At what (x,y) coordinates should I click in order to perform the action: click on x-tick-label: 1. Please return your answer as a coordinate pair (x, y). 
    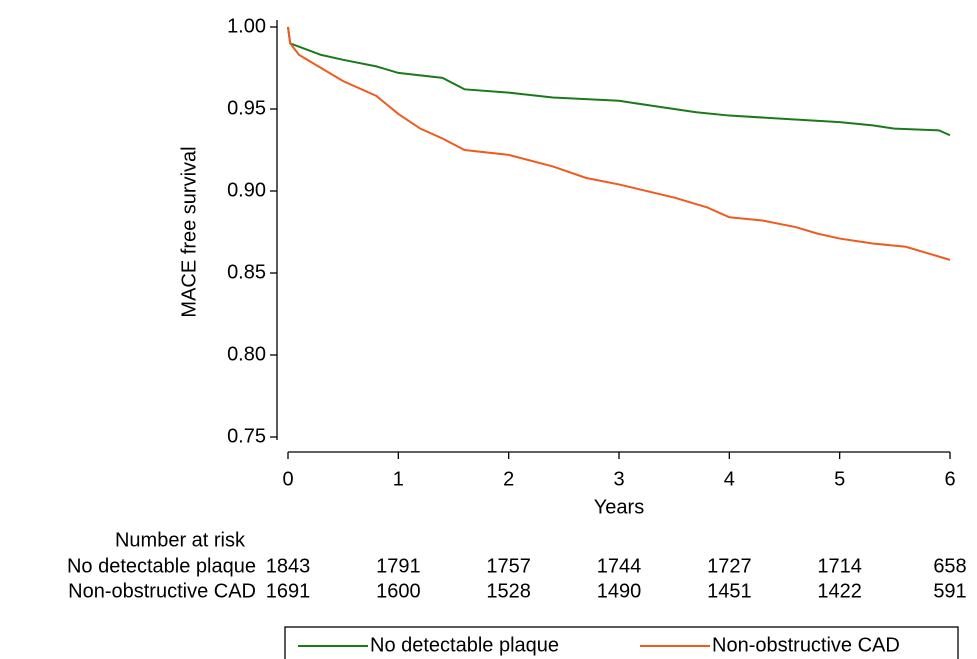
    Looking at the image, I should click on (398, 479).